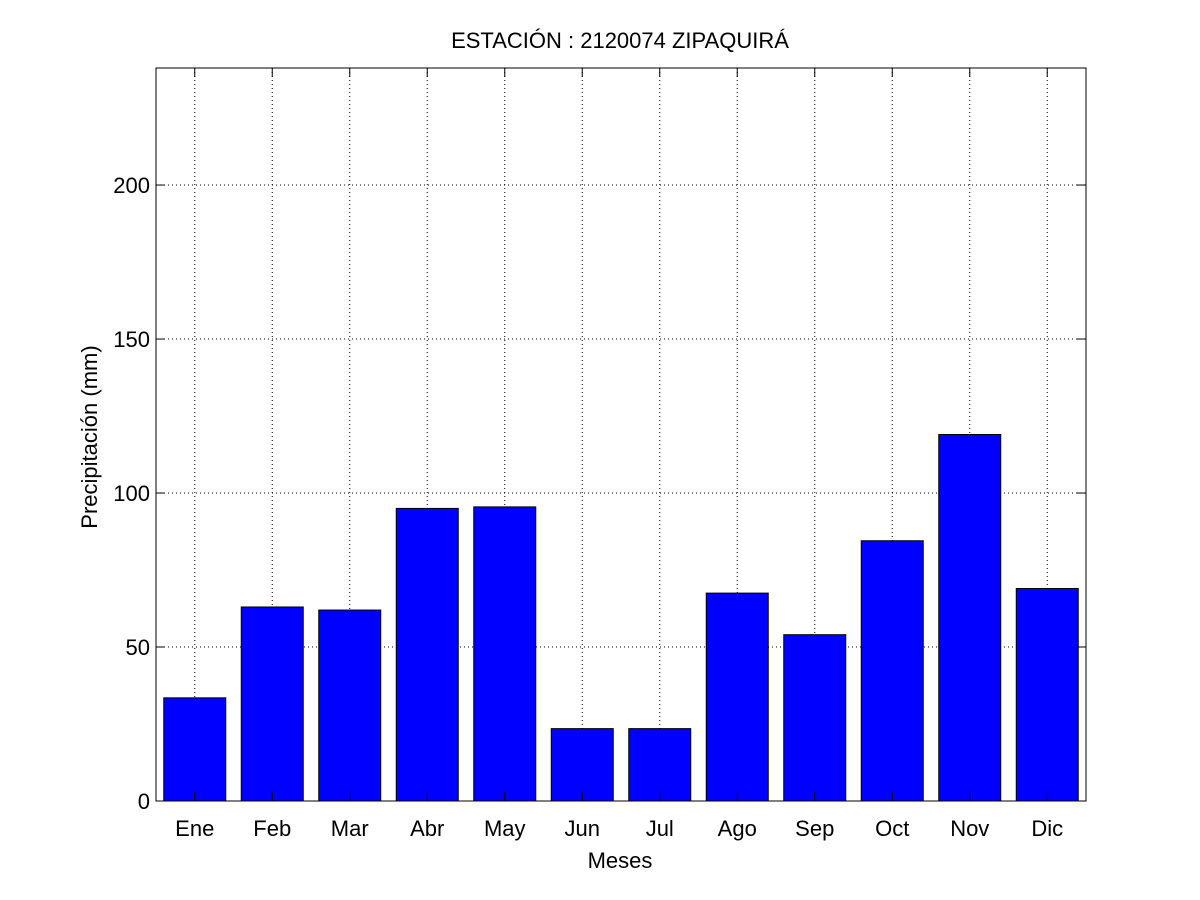 This screenshot has height=900, width=1200. What do you see at coordinates (620, 40) in the screenshot?
I see `chart-title: ESTACIÓN : 2120074 ZIPAQUIRÁ` at bounding box center [620, 40].